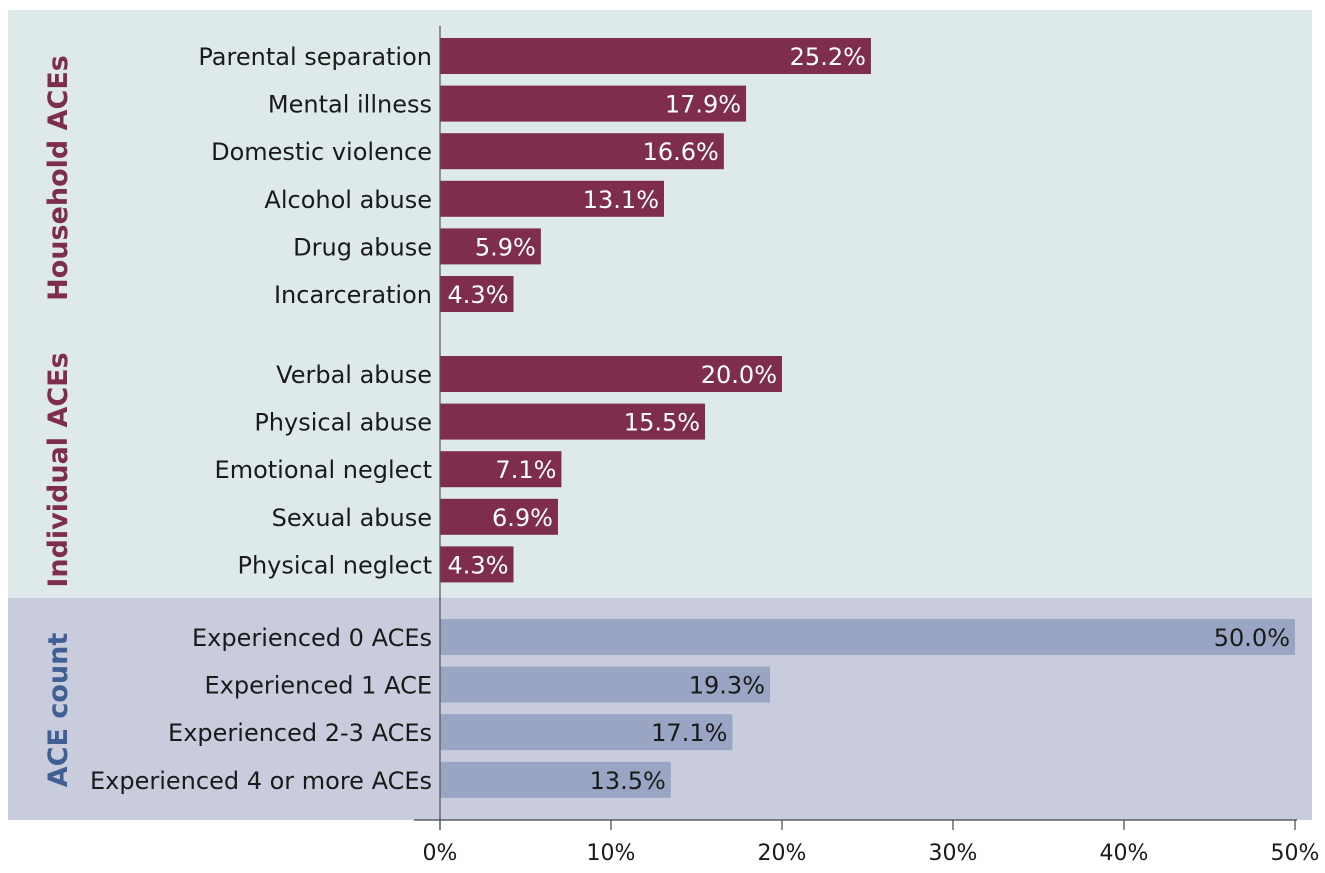  Describe the element at coordinates (261, 781) in the screenshot. I see `category-label-count-3: Experienced 4 or more ACEs` at that location.